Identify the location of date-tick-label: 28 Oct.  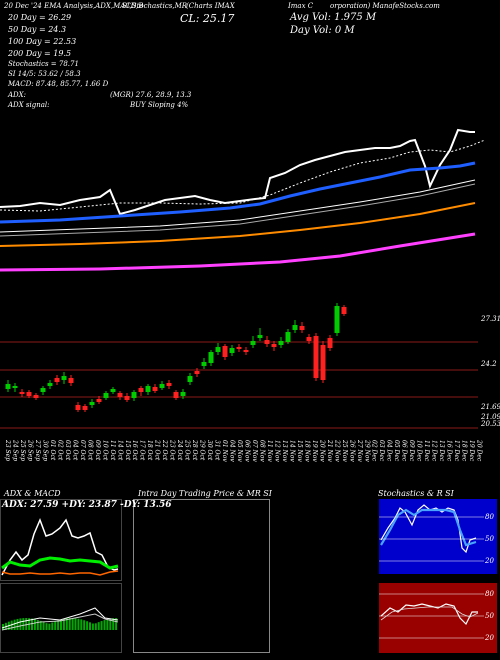
(194, 450).